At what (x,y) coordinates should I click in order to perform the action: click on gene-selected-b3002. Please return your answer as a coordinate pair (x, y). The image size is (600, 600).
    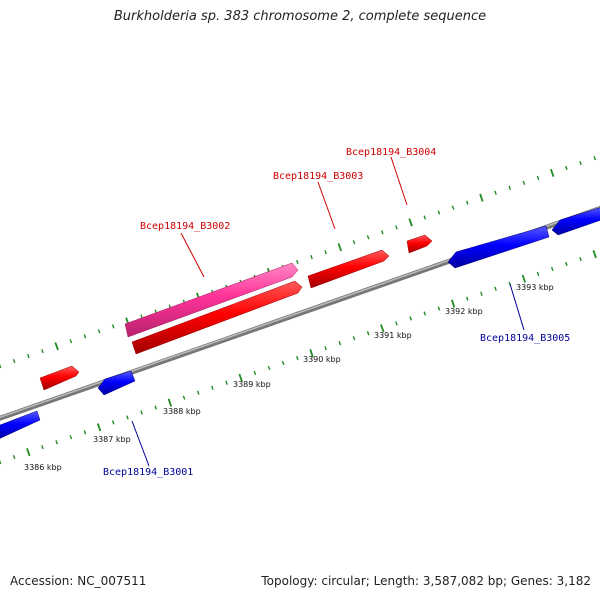
    Looking at the image, I should click on (211, 300).